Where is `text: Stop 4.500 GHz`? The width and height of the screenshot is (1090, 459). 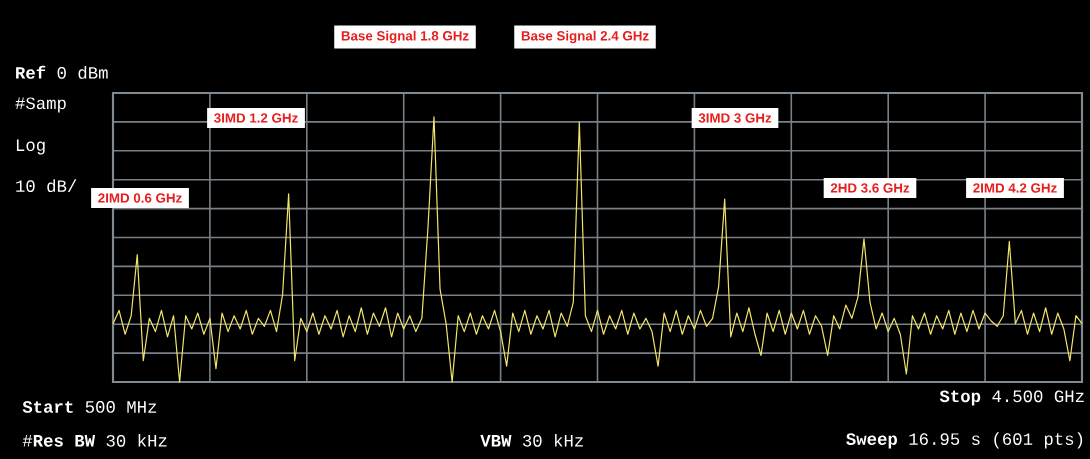 text: Stop 4.500 GHz is located at coordinates (1011, 398).